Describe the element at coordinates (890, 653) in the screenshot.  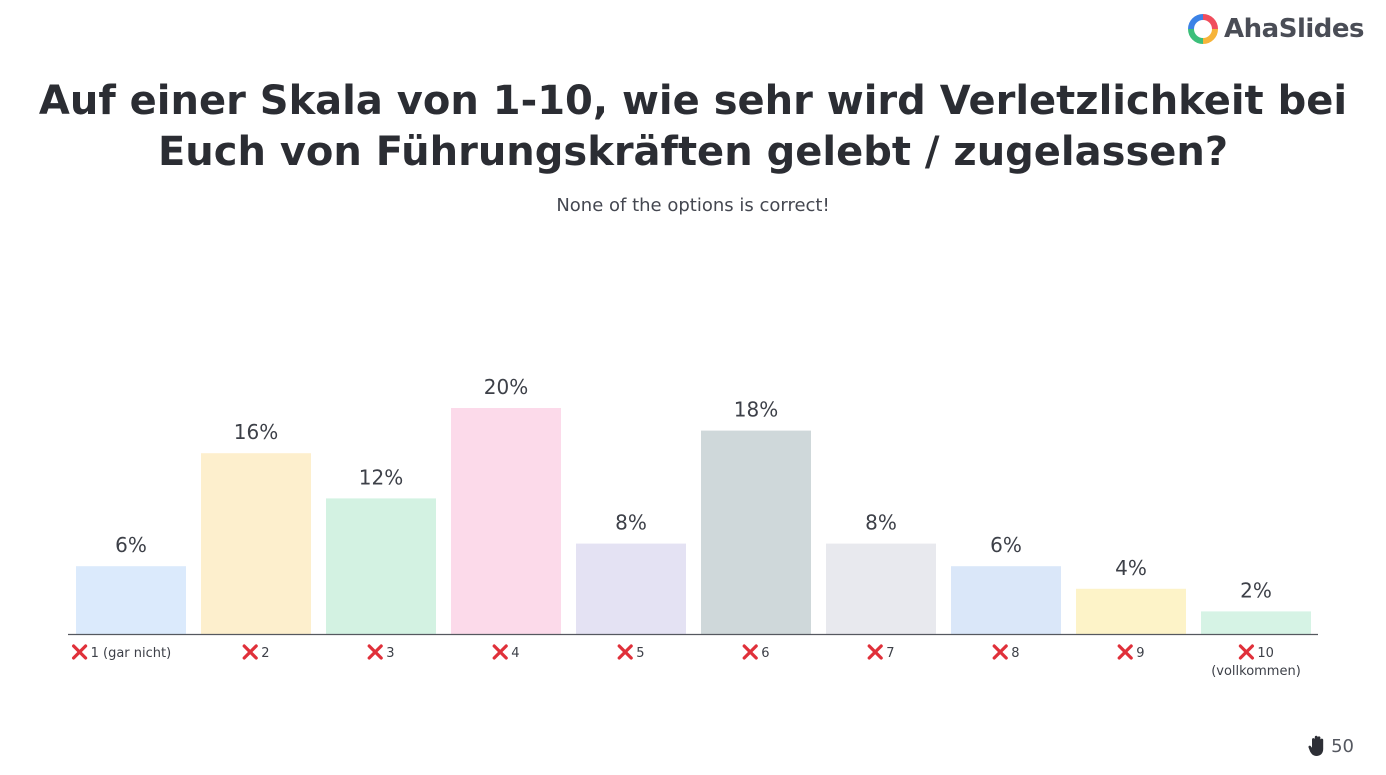
I see `category-text: 7` at that location.